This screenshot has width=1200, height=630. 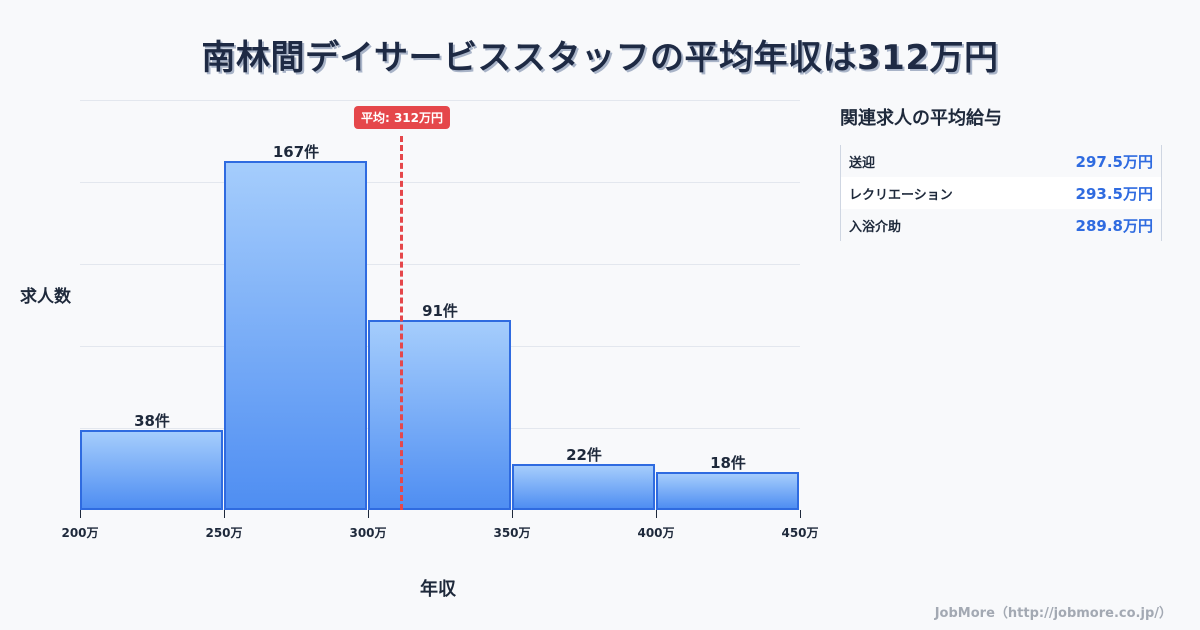 I want to click on job-salary: 297.5万円, so click(x=1114, y=161).